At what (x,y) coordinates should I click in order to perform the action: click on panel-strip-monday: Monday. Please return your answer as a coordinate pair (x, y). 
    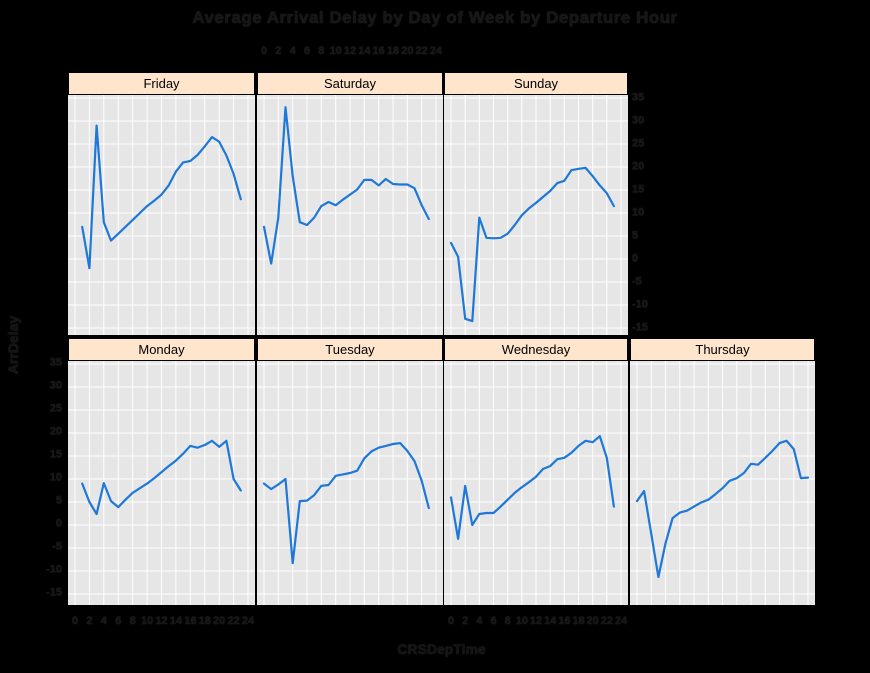
    Looking at the image, I should click on (161, 349).